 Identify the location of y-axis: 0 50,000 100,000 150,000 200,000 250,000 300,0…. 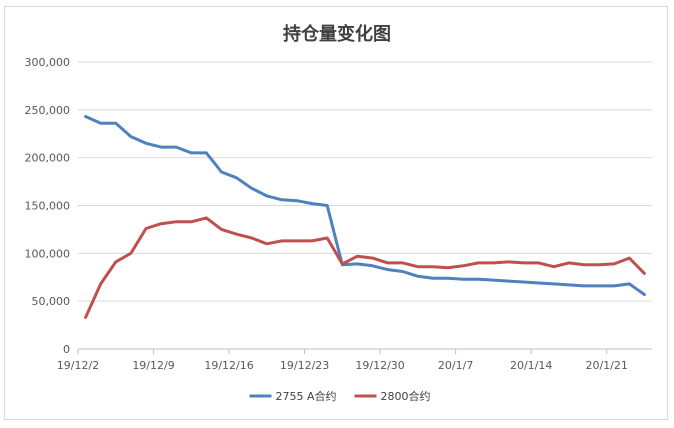
(48, 206).